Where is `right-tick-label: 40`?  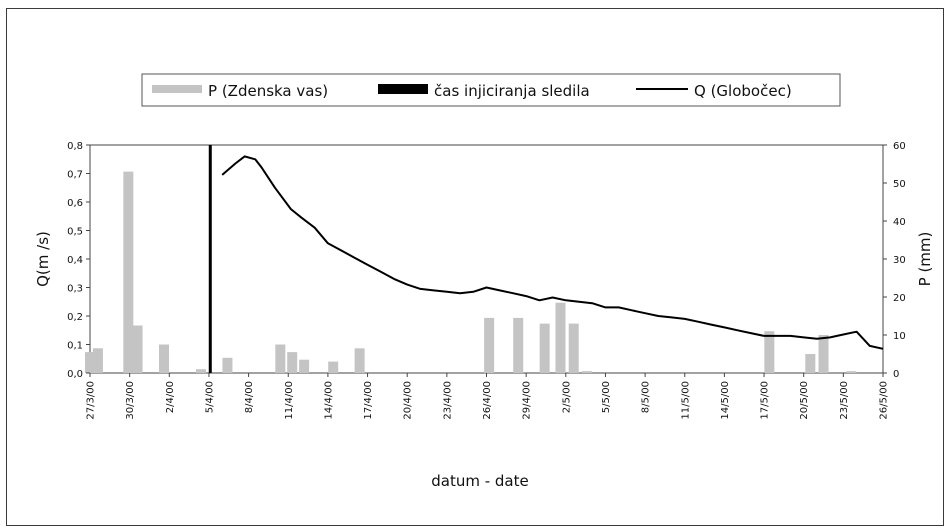 right-tick-label: 40 is located at coordinates (899, 222).